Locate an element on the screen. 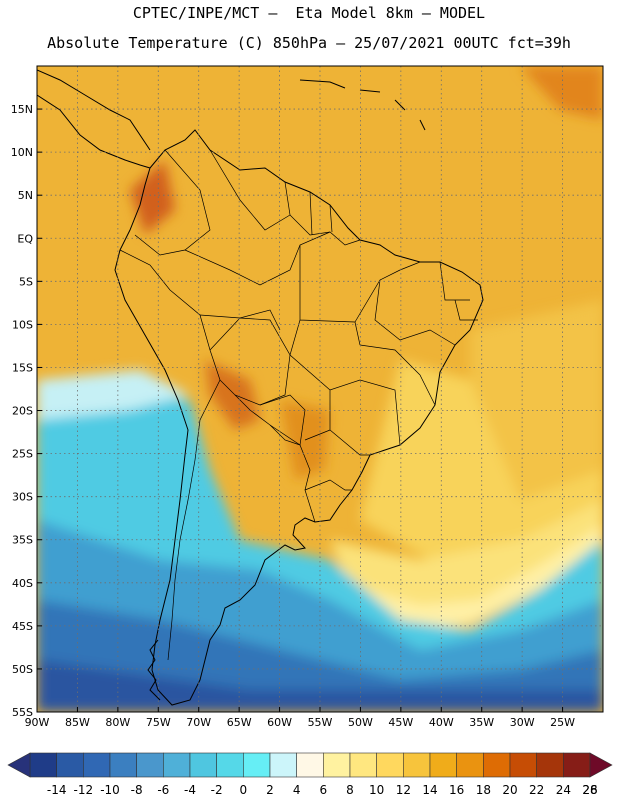 This screenshot has height=800, width=618. lon-label: 60W is located at coordinates (279, 722).